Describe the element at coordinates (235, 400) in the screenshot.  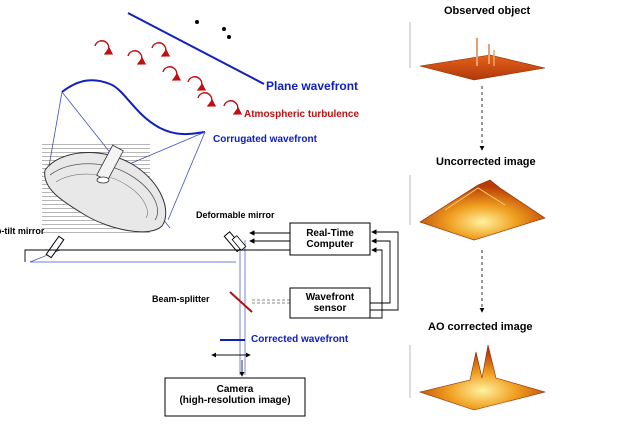
I see `camera-line2: (high-resolution image)` at that location.